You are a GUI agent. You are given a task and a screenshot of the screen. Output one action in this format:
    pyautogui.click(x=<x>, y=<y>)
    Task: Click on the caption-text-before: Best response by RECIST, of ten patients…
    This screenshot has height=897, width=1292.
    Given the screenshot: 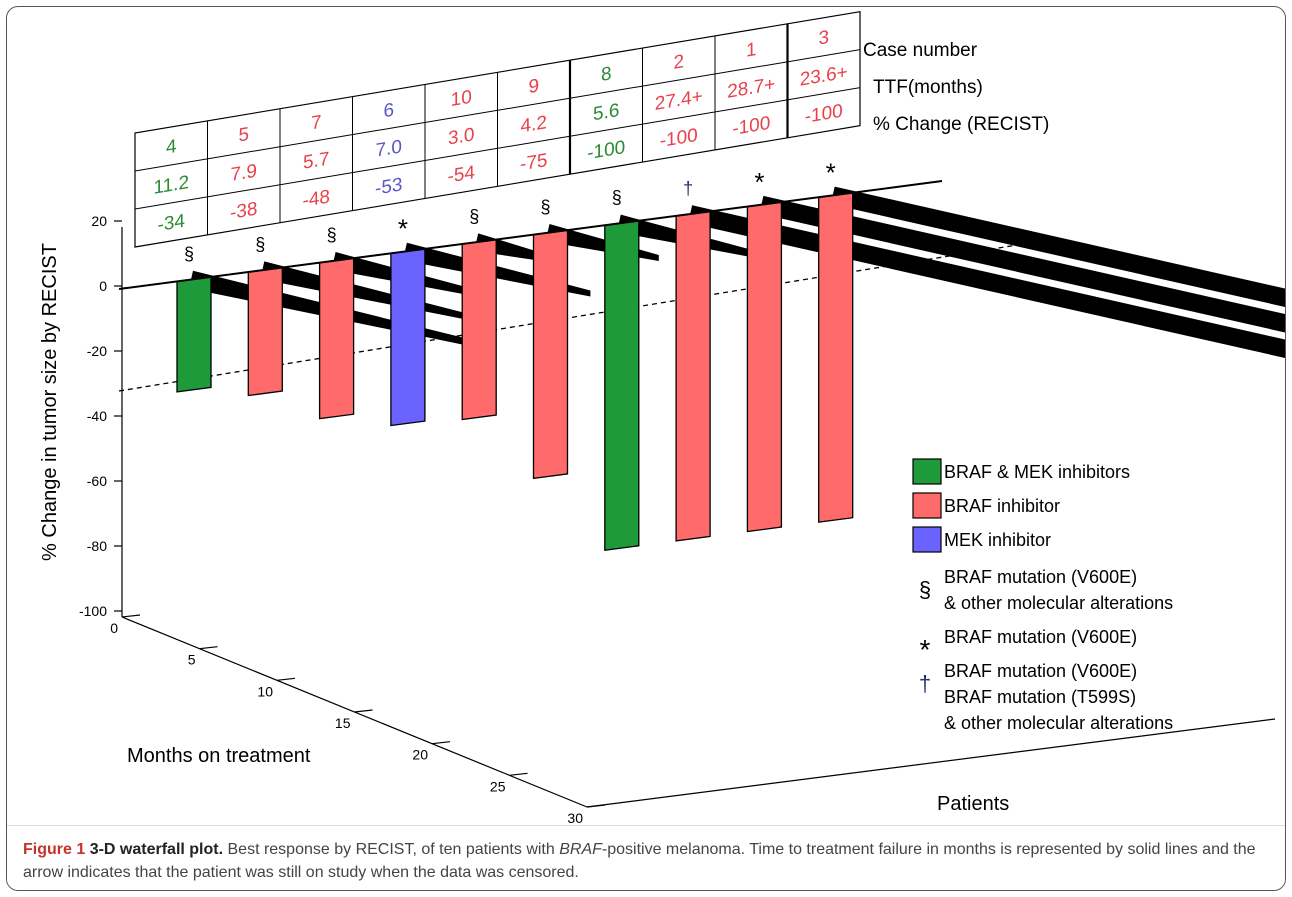 What is the action you would take?
    pyautogui.click(x=391, y=849)
    